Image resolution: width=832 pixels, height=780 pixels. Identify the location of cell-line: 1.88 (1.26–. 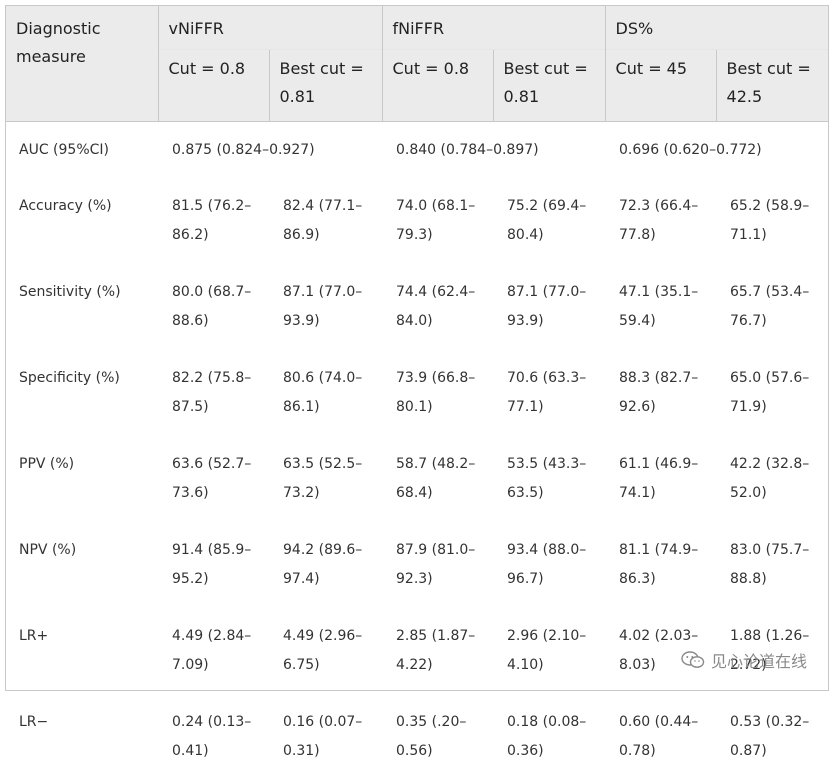
(779, 636).